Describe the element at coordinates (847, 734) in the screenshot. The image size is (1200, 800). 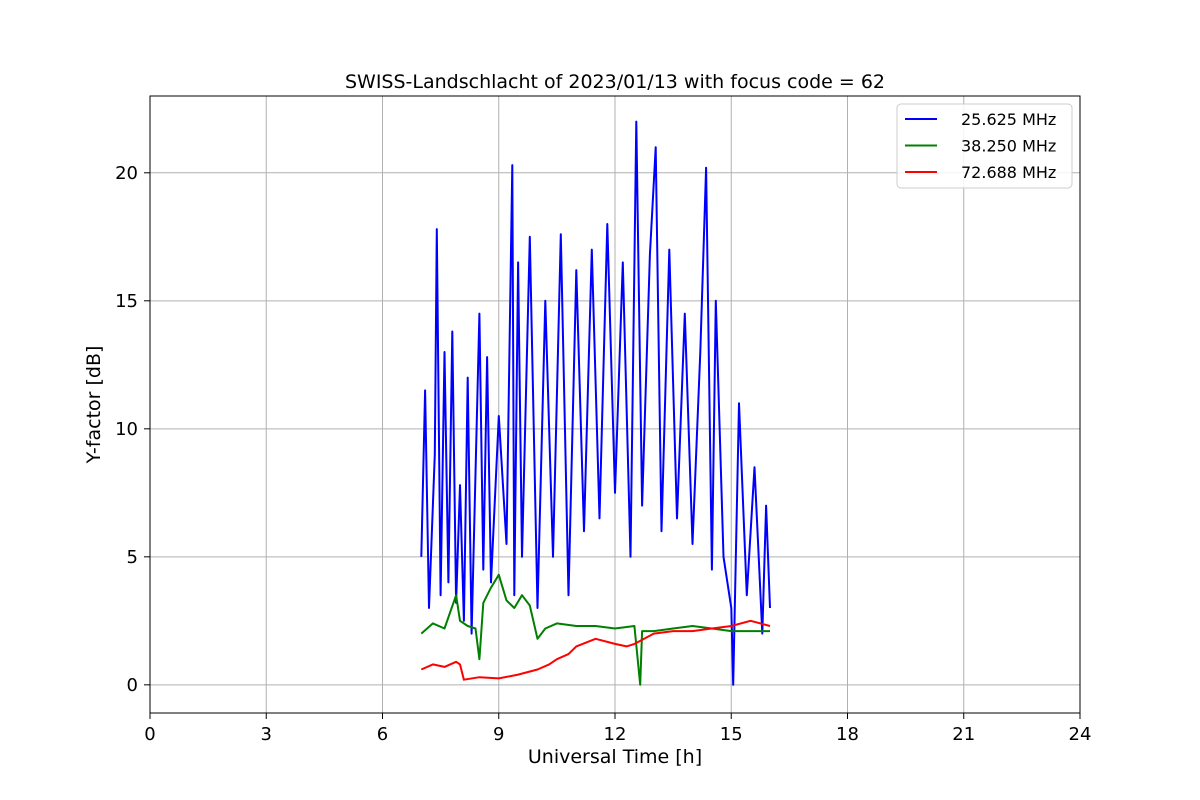
I see `x-tick-label: 18` at that location.